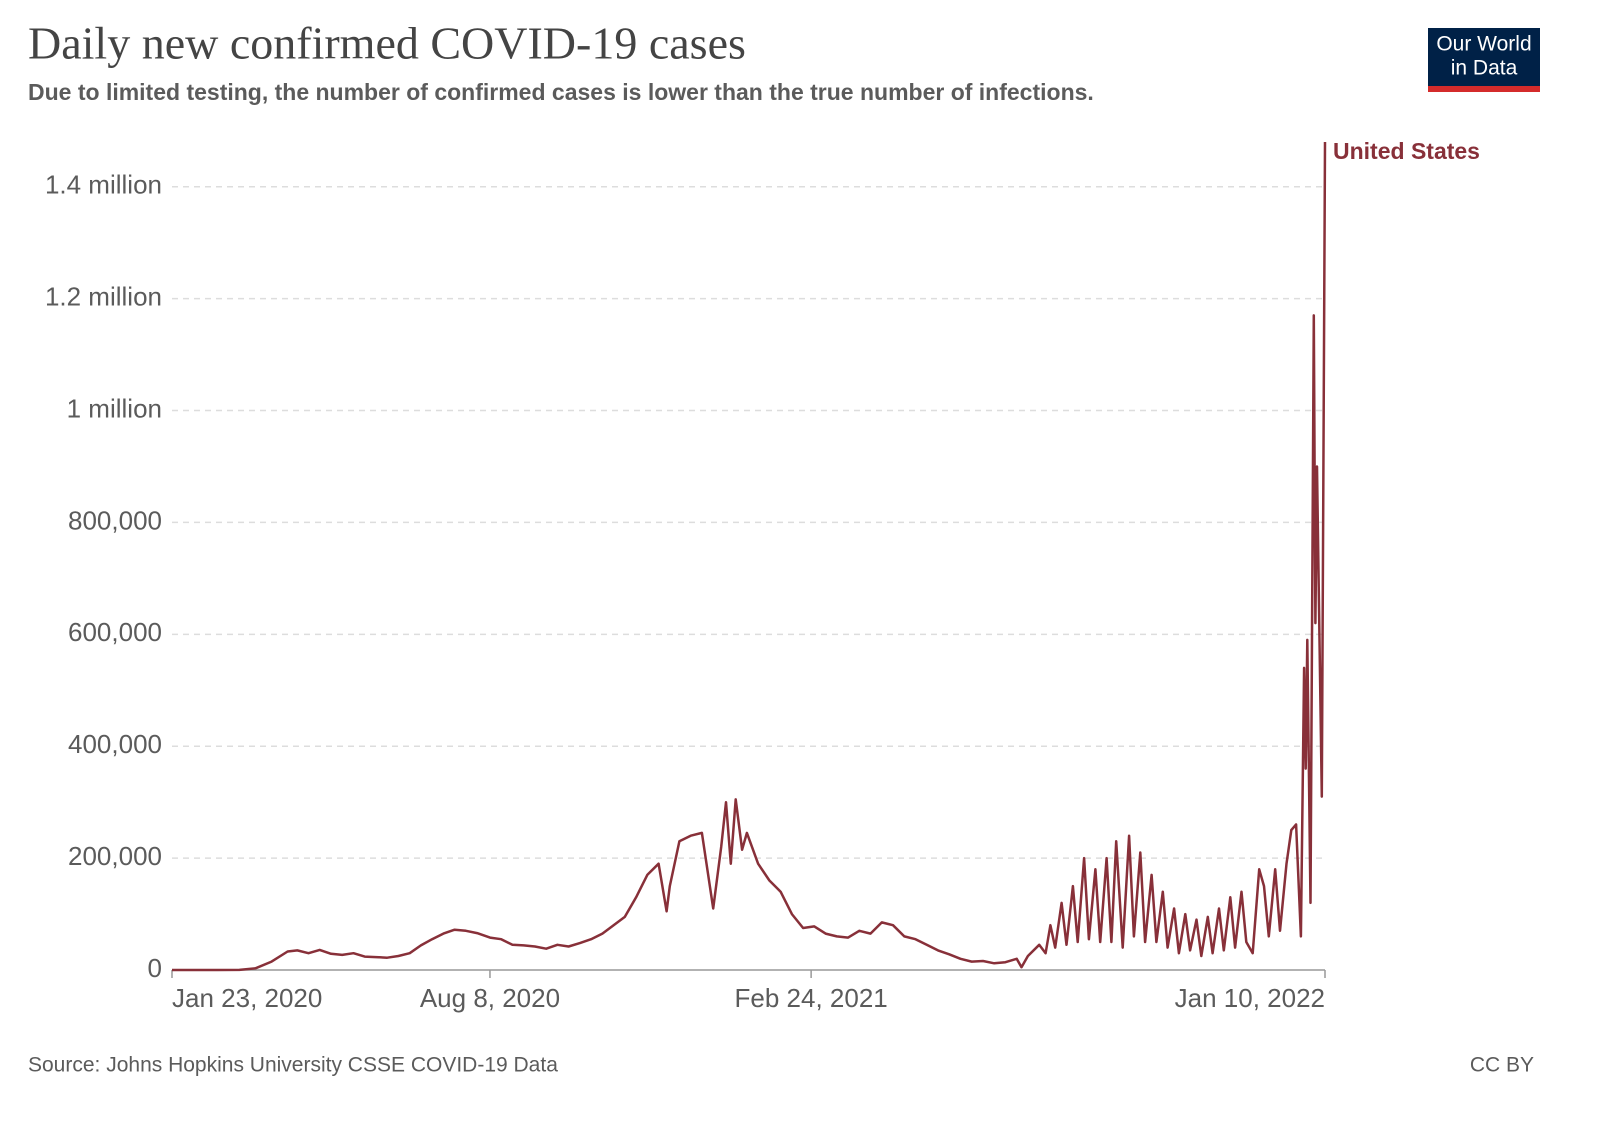  I want to click on logo: Our World in Data, so click(1484, 60).